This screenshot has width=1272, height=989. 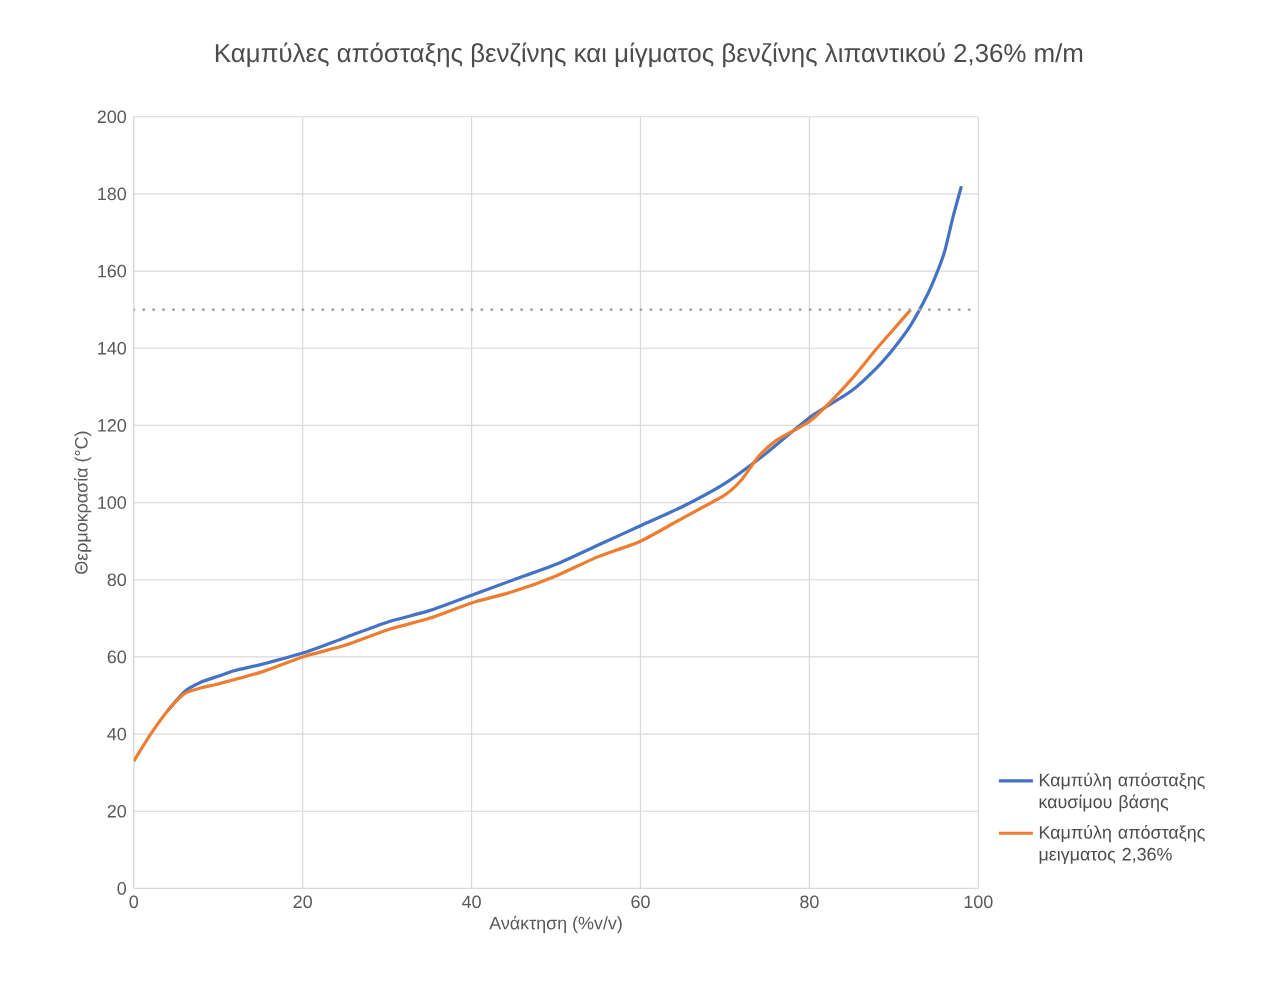 What do you see at coordinates (471, 902) in the screenshot?
I see `x-tick-label: 40` at bounding box center [471, 902].